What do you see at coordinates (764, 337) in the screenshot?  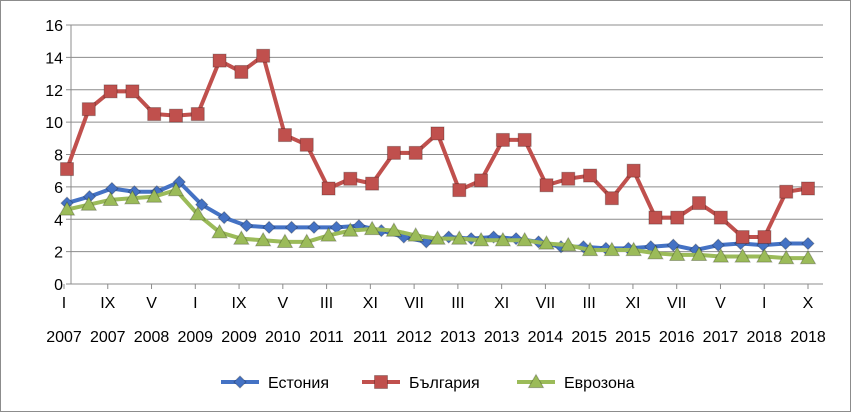 I see `x-tick-label-year: 2018` at bounding box center [764, 337].